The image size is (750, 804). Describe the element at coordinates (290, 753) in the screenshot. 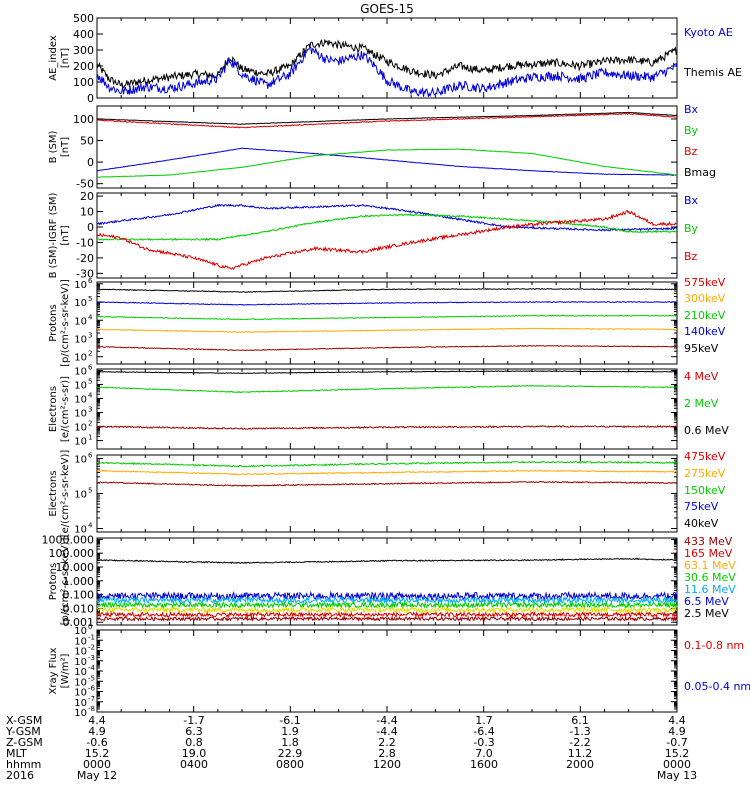

I see `footer-value: 22.9` at that location.